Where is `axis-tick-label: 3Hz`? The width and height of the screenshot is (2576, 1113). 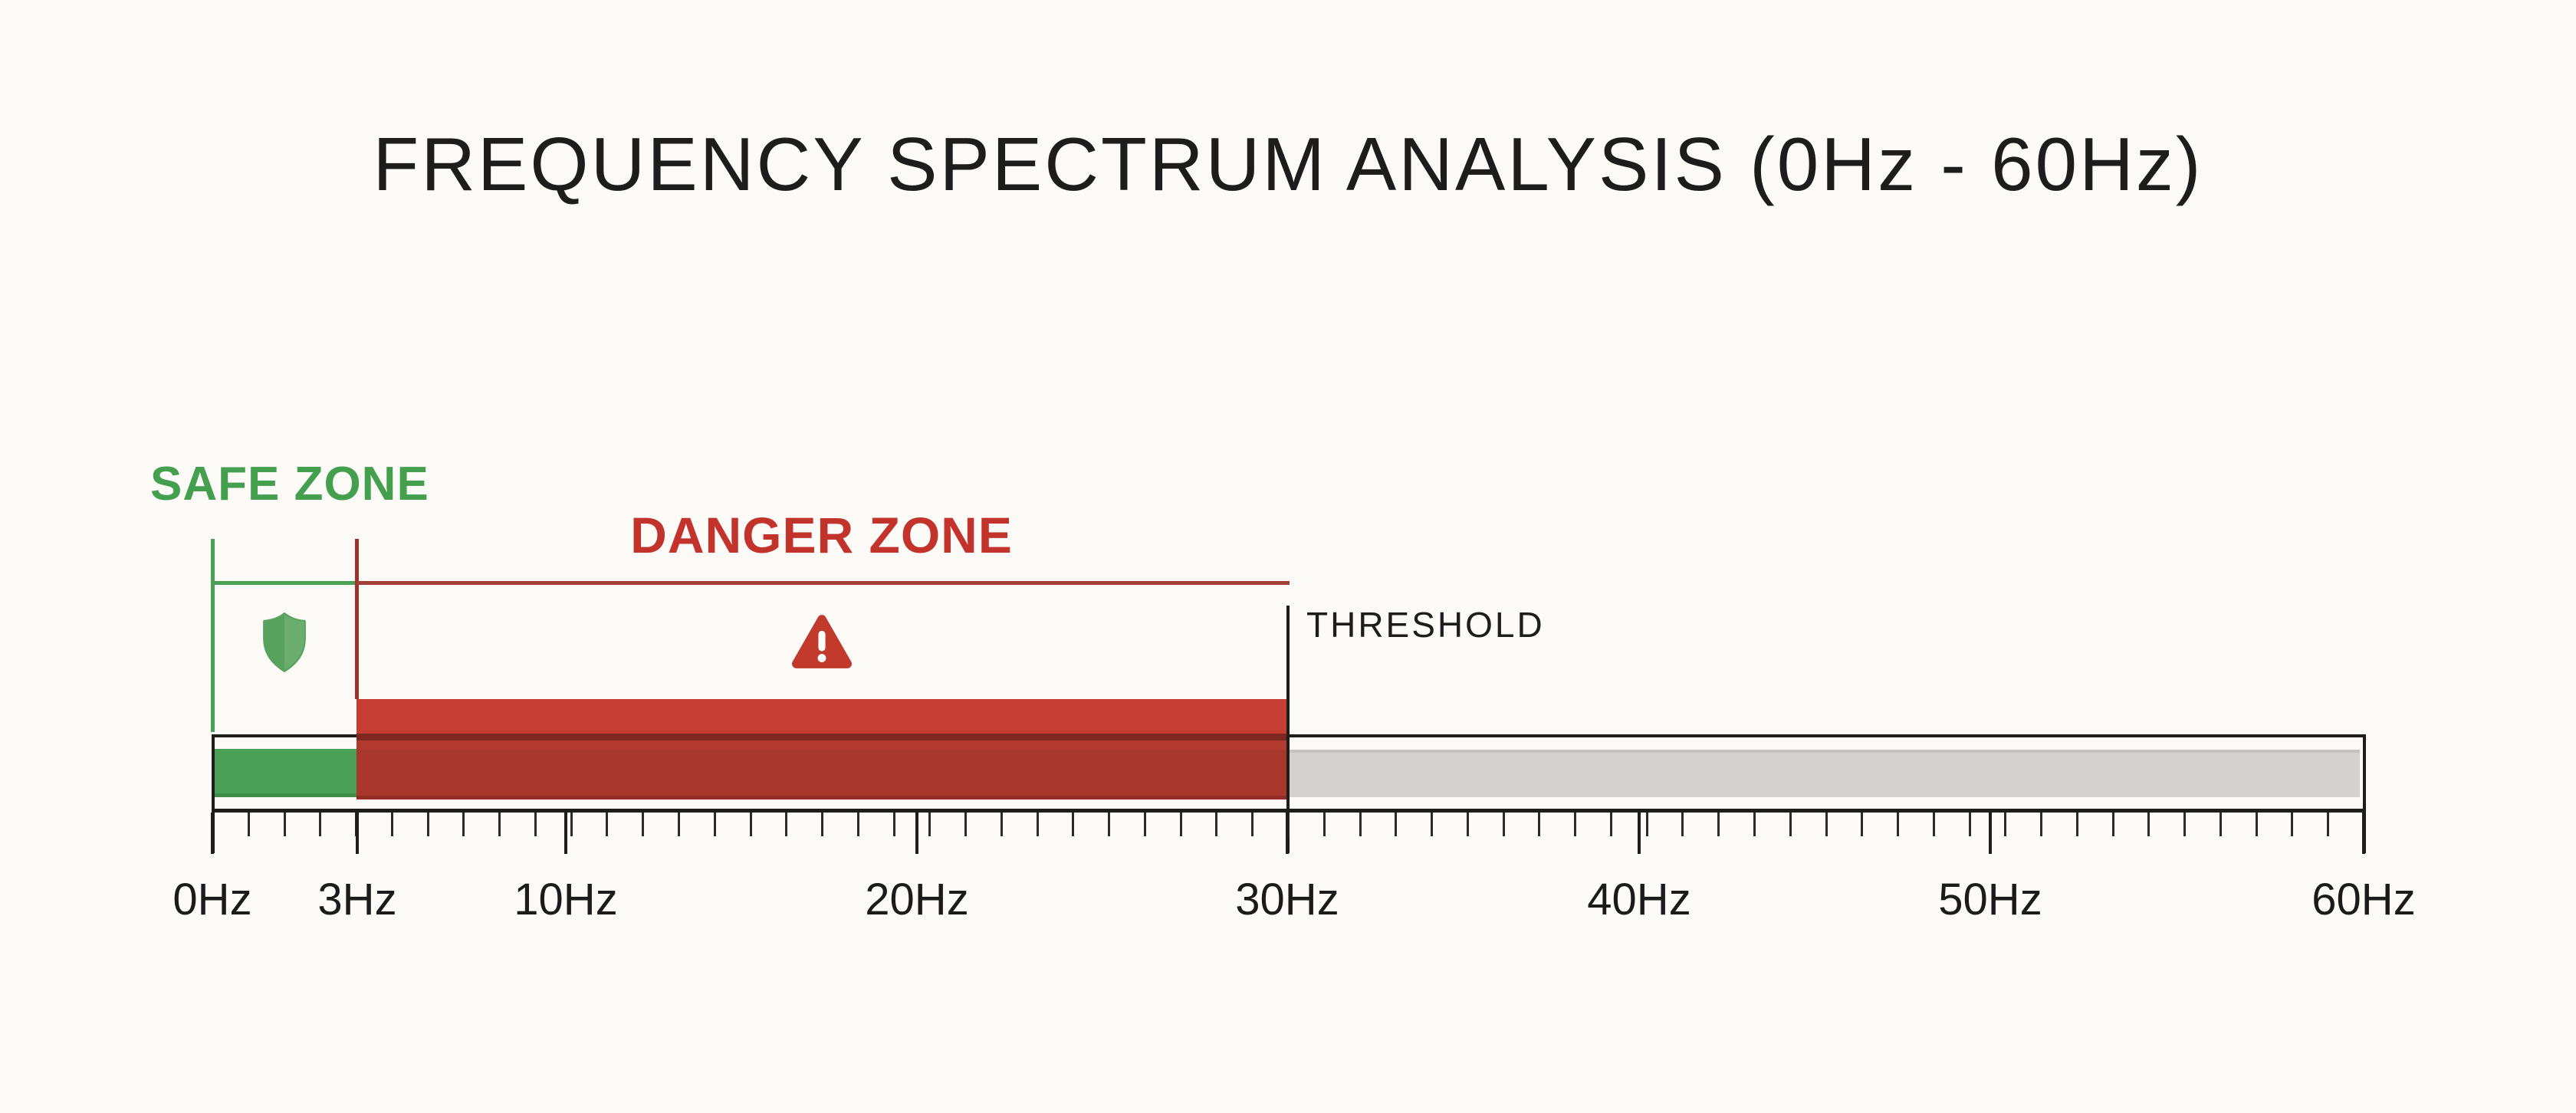 axis-tick-label: 3Hz is located at coordinates (357, 899).